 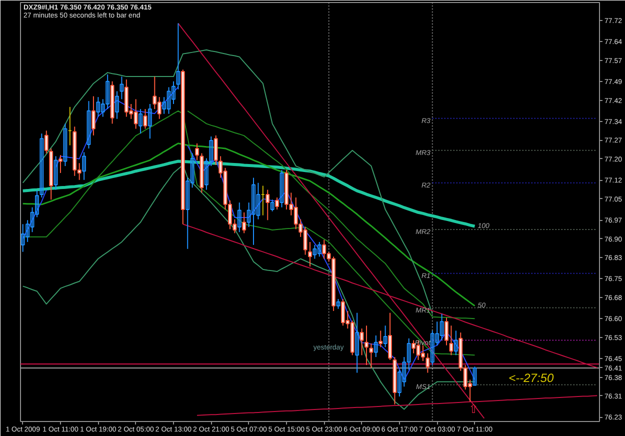 What do you see at coordinates (531, 377) in the screenshot?
I see `annotation: <--27:50` at bounding box center [531, 377].